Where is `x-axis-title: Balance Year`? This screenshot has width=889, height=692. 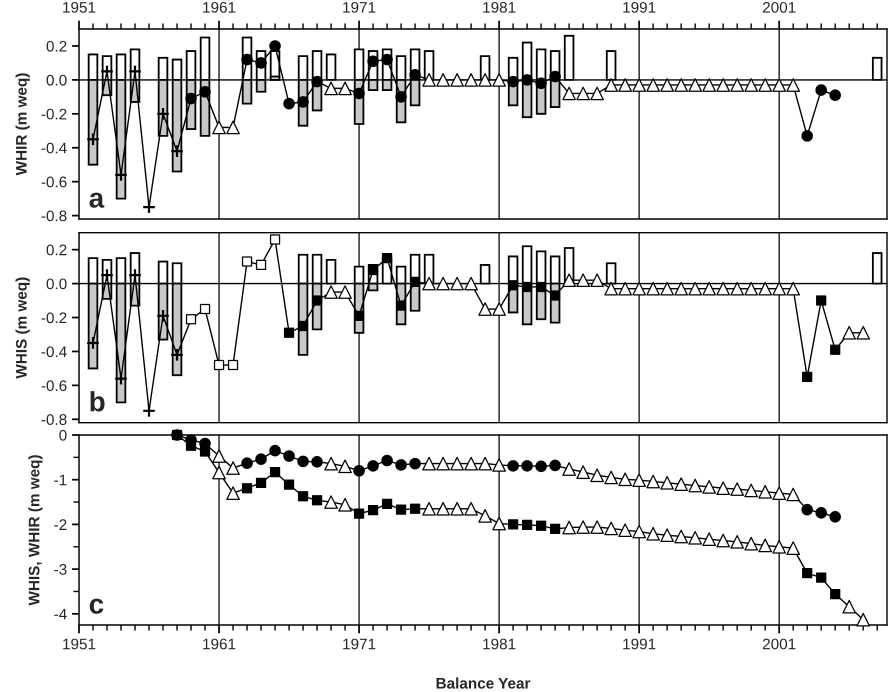 x-axis-title: Balance Year is located at coordinates (483, 683).